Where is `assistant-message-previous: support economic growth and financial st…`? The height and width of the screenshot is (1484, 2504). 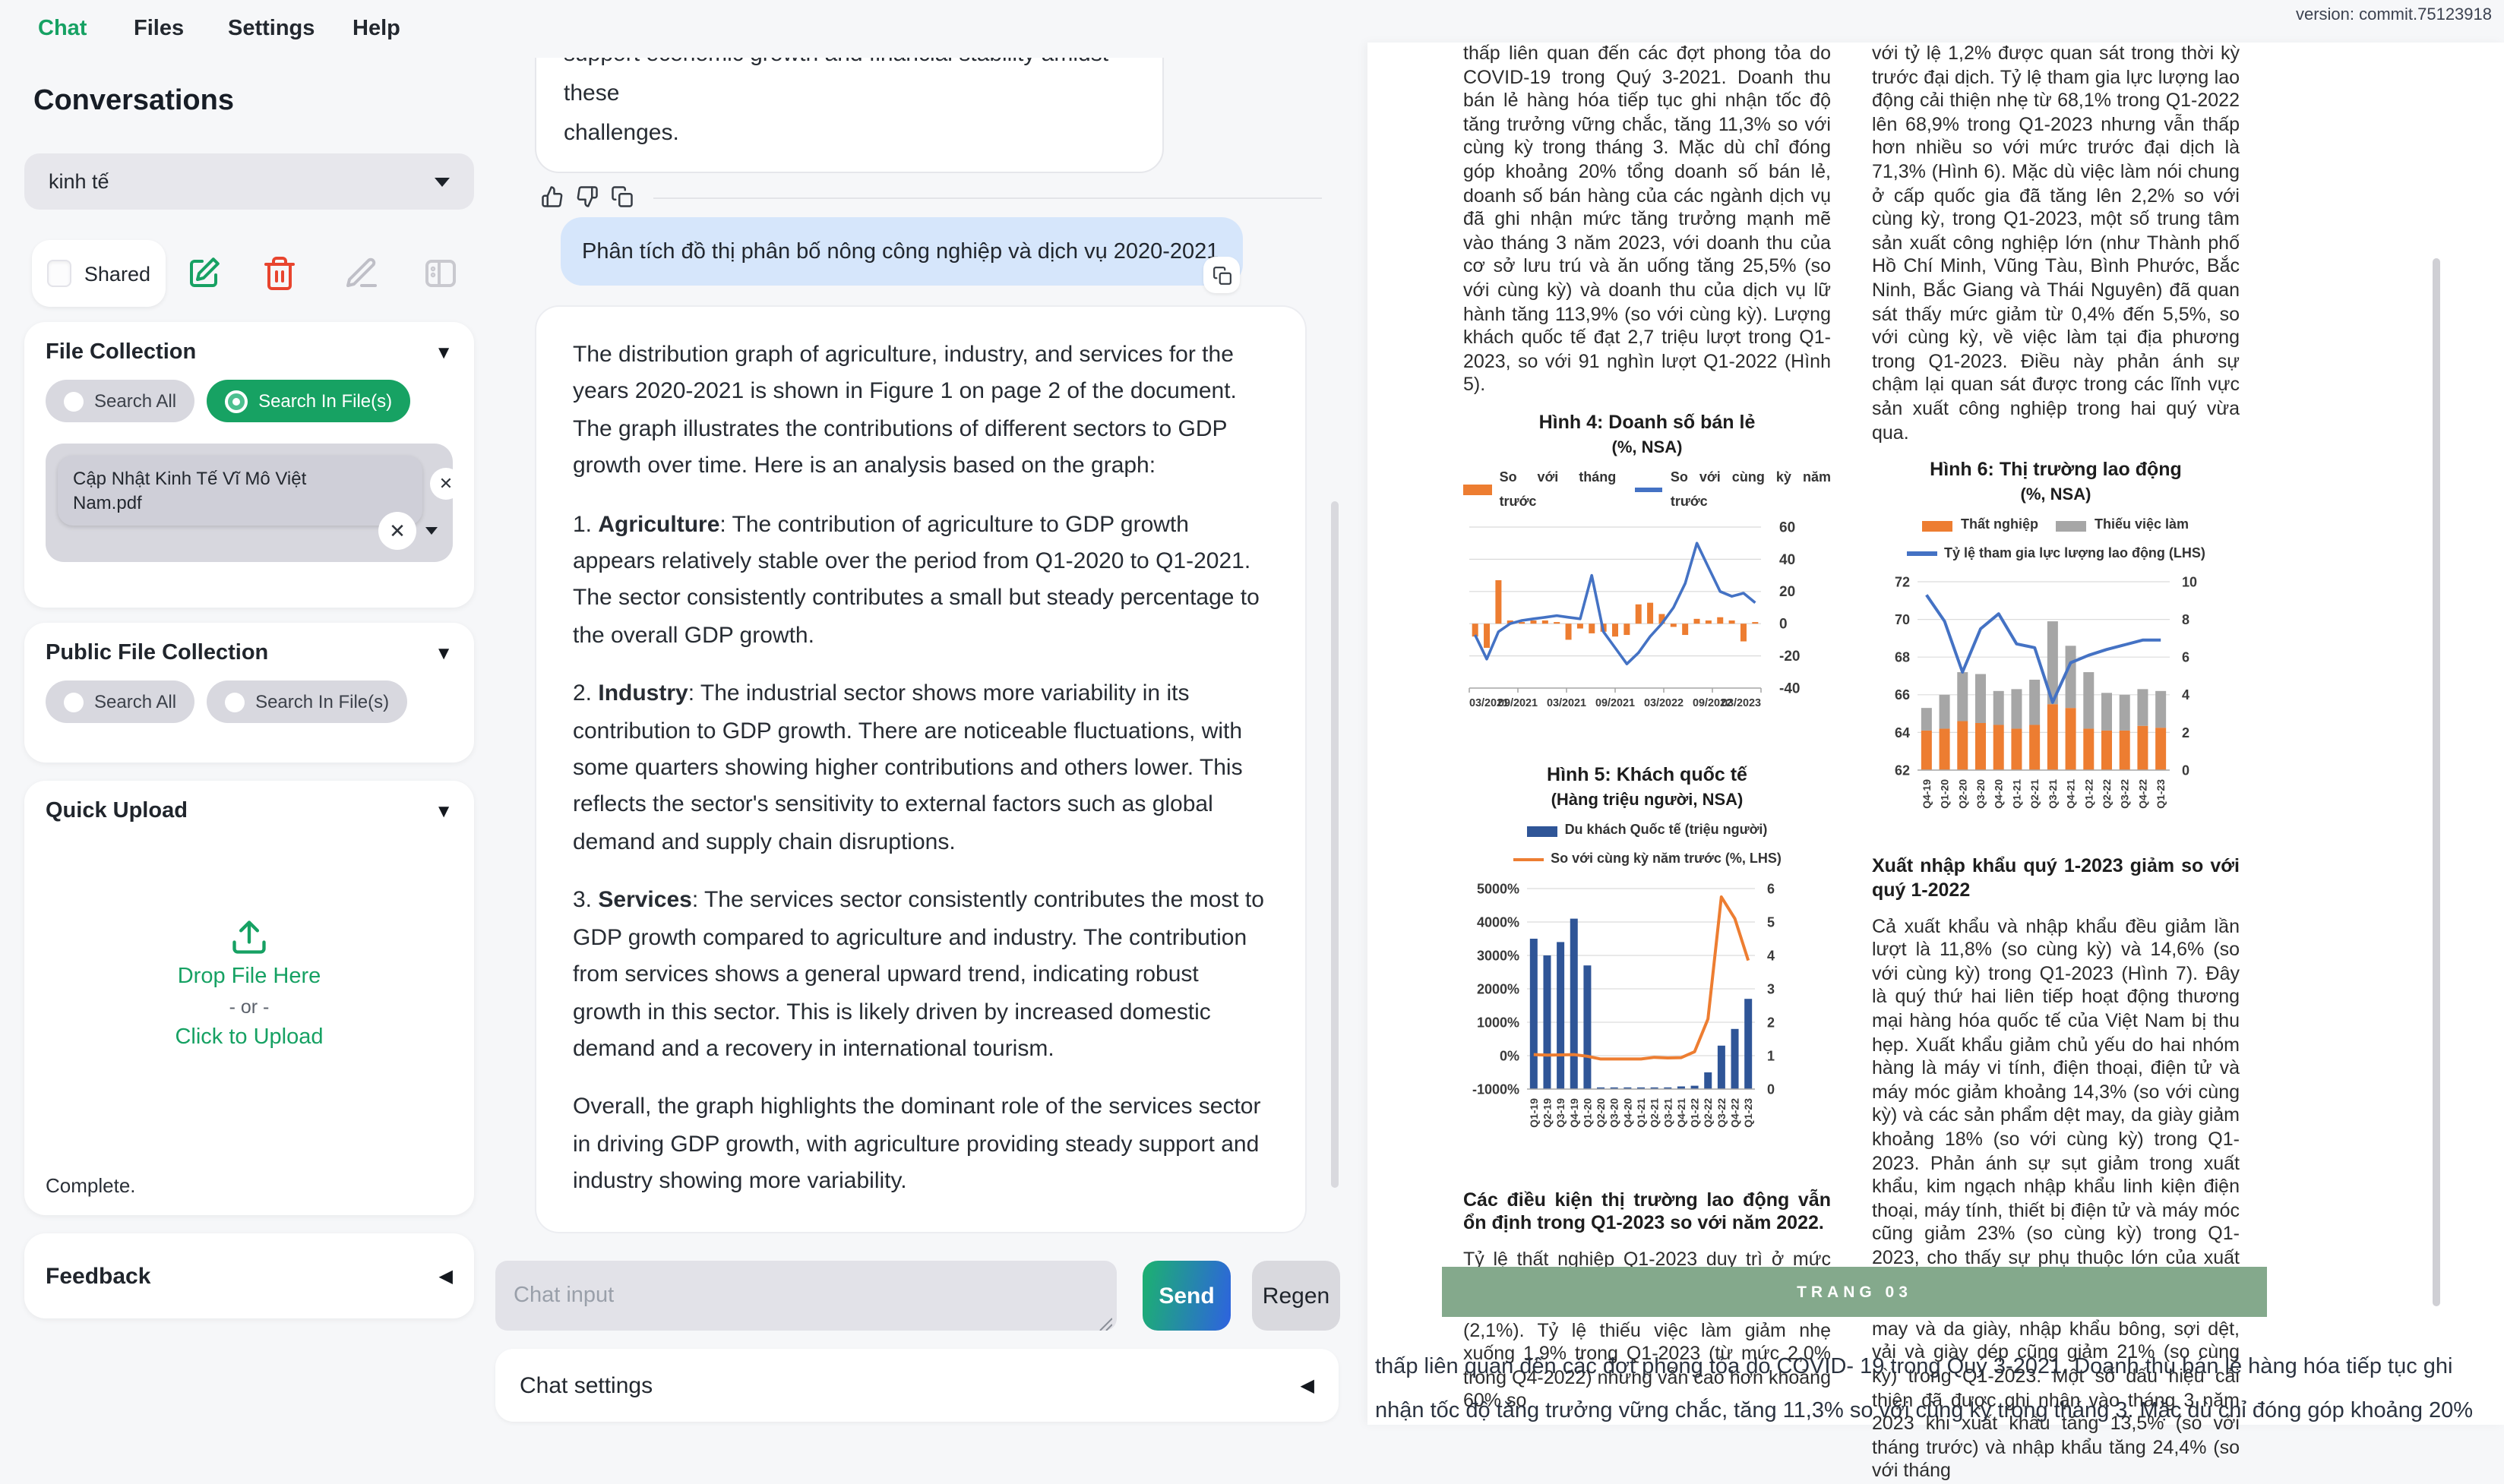
assistant-message-previous: support economic growth and financial st… is located at coordinates (849, 115).